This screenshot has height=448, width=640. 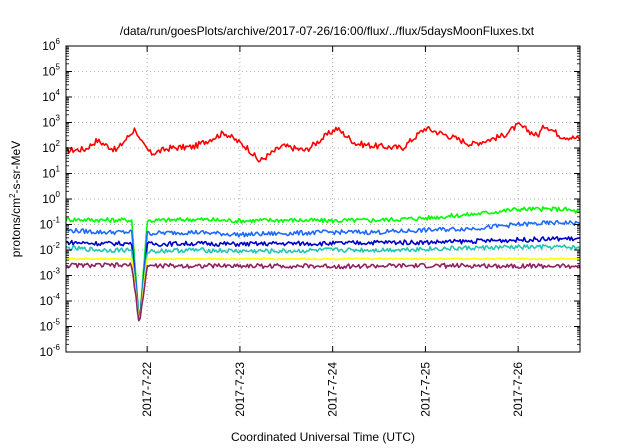 What do you see at coordinates (58, 118) in the screenshot?
I see `y-tick-exponent: 3` at bounding box center [58, 118].